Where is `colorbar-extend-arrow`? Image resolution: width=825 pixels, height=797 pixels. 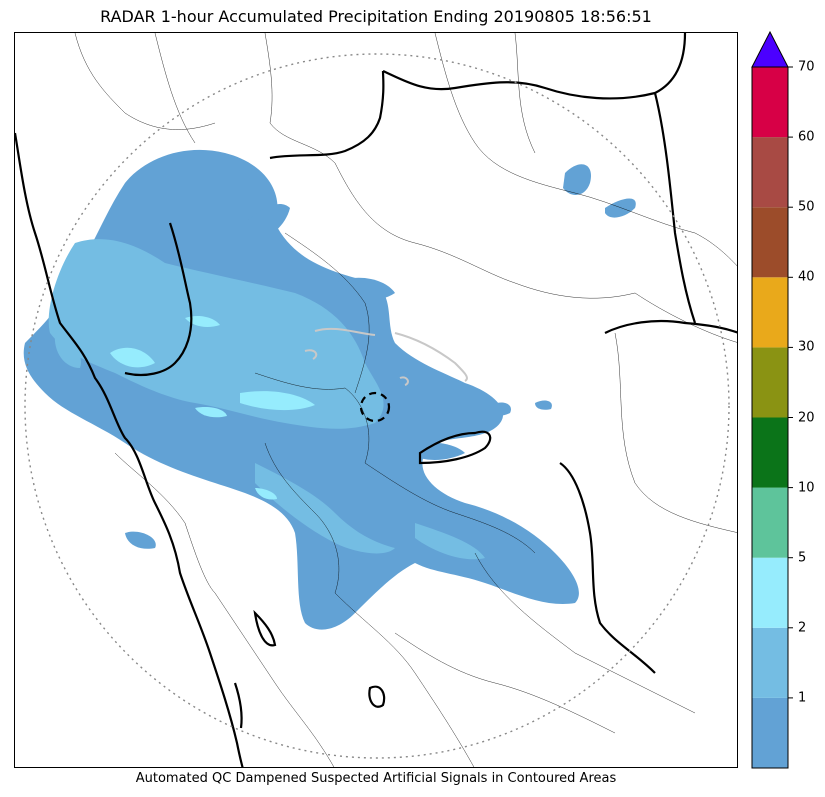 colorbar-extend-arrow is located at coordinates (770, 49).